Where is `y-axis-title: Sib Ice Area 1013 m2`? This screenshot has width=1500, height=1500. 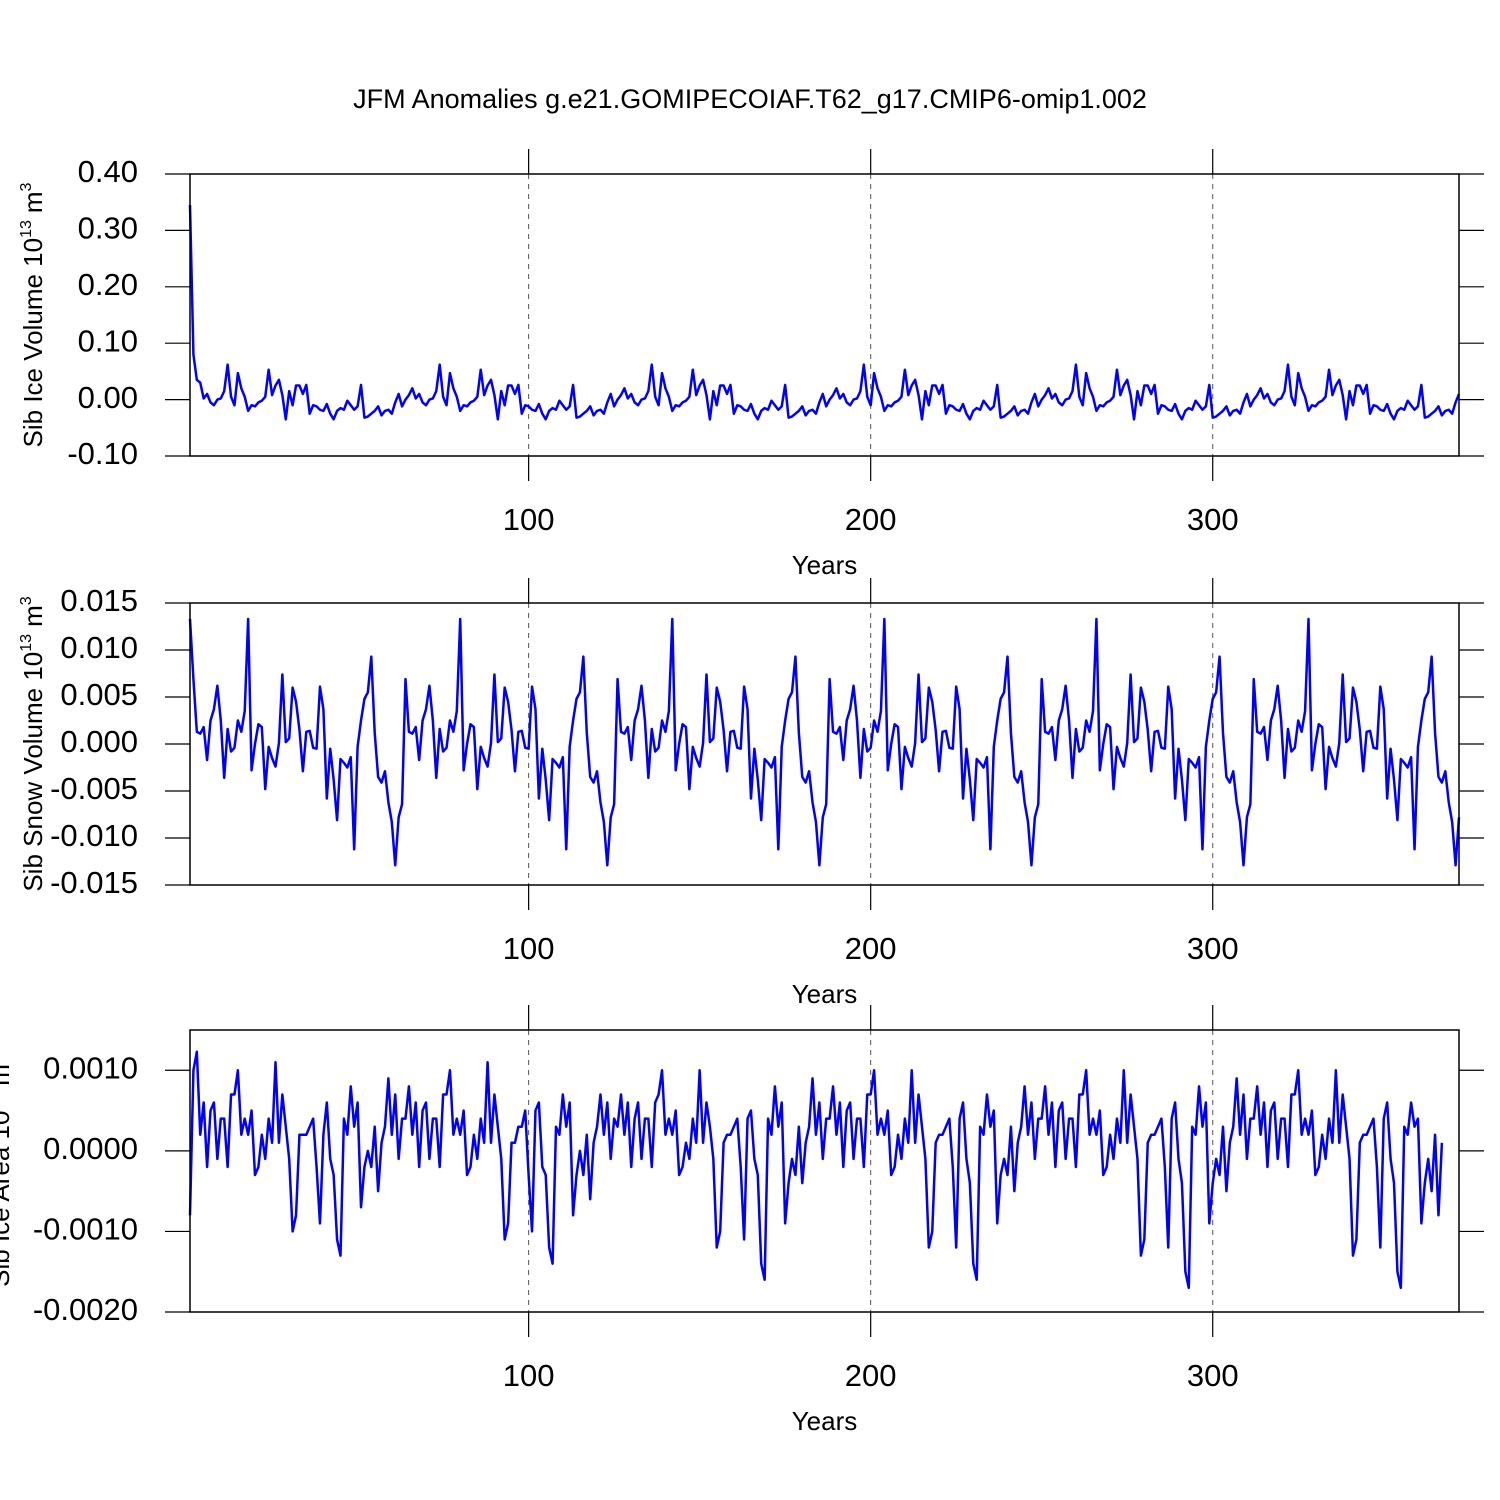 y-axis-title: Sib Ice Area 1013 m2 is located at coordinates (7, 1171).